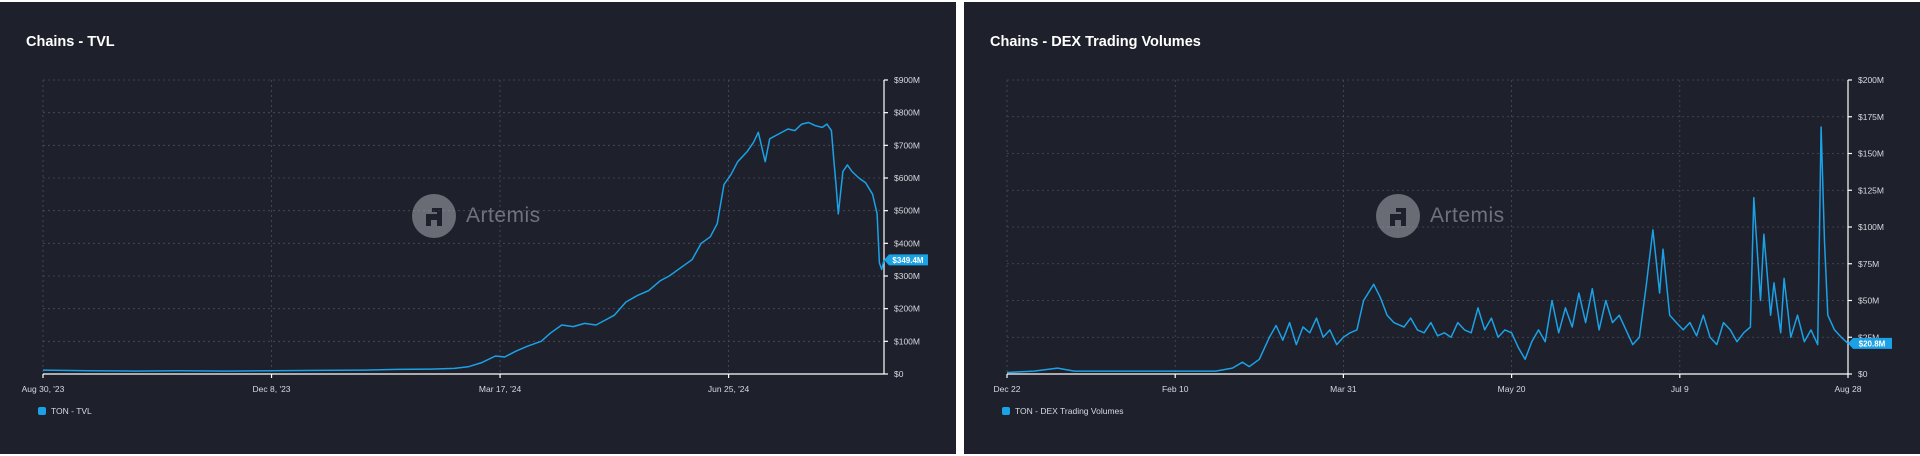 The image size is (1920, 456). I want to click on y-tick-label: $25M, so click(1868, 337).